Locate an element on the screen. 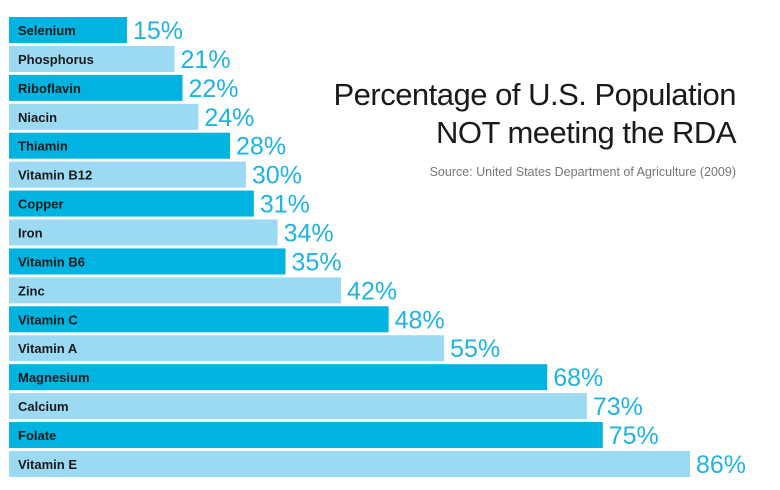 The height and width of the screenshot is (490, 780). value-label: 48% is located at coordinates (420, 320).